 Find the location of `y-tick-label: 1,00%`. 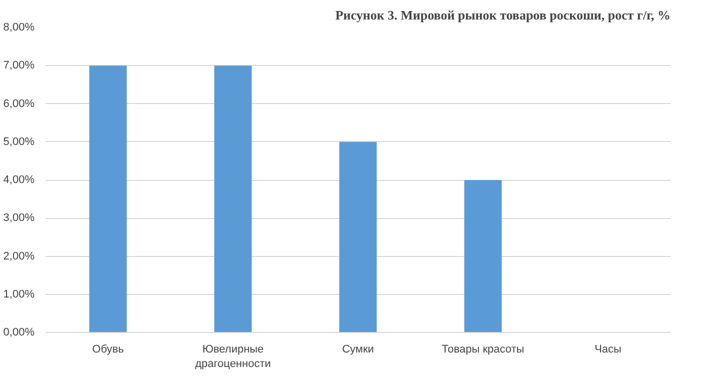

y-tick-label: 1,00% is located at coordinates (19, 294).